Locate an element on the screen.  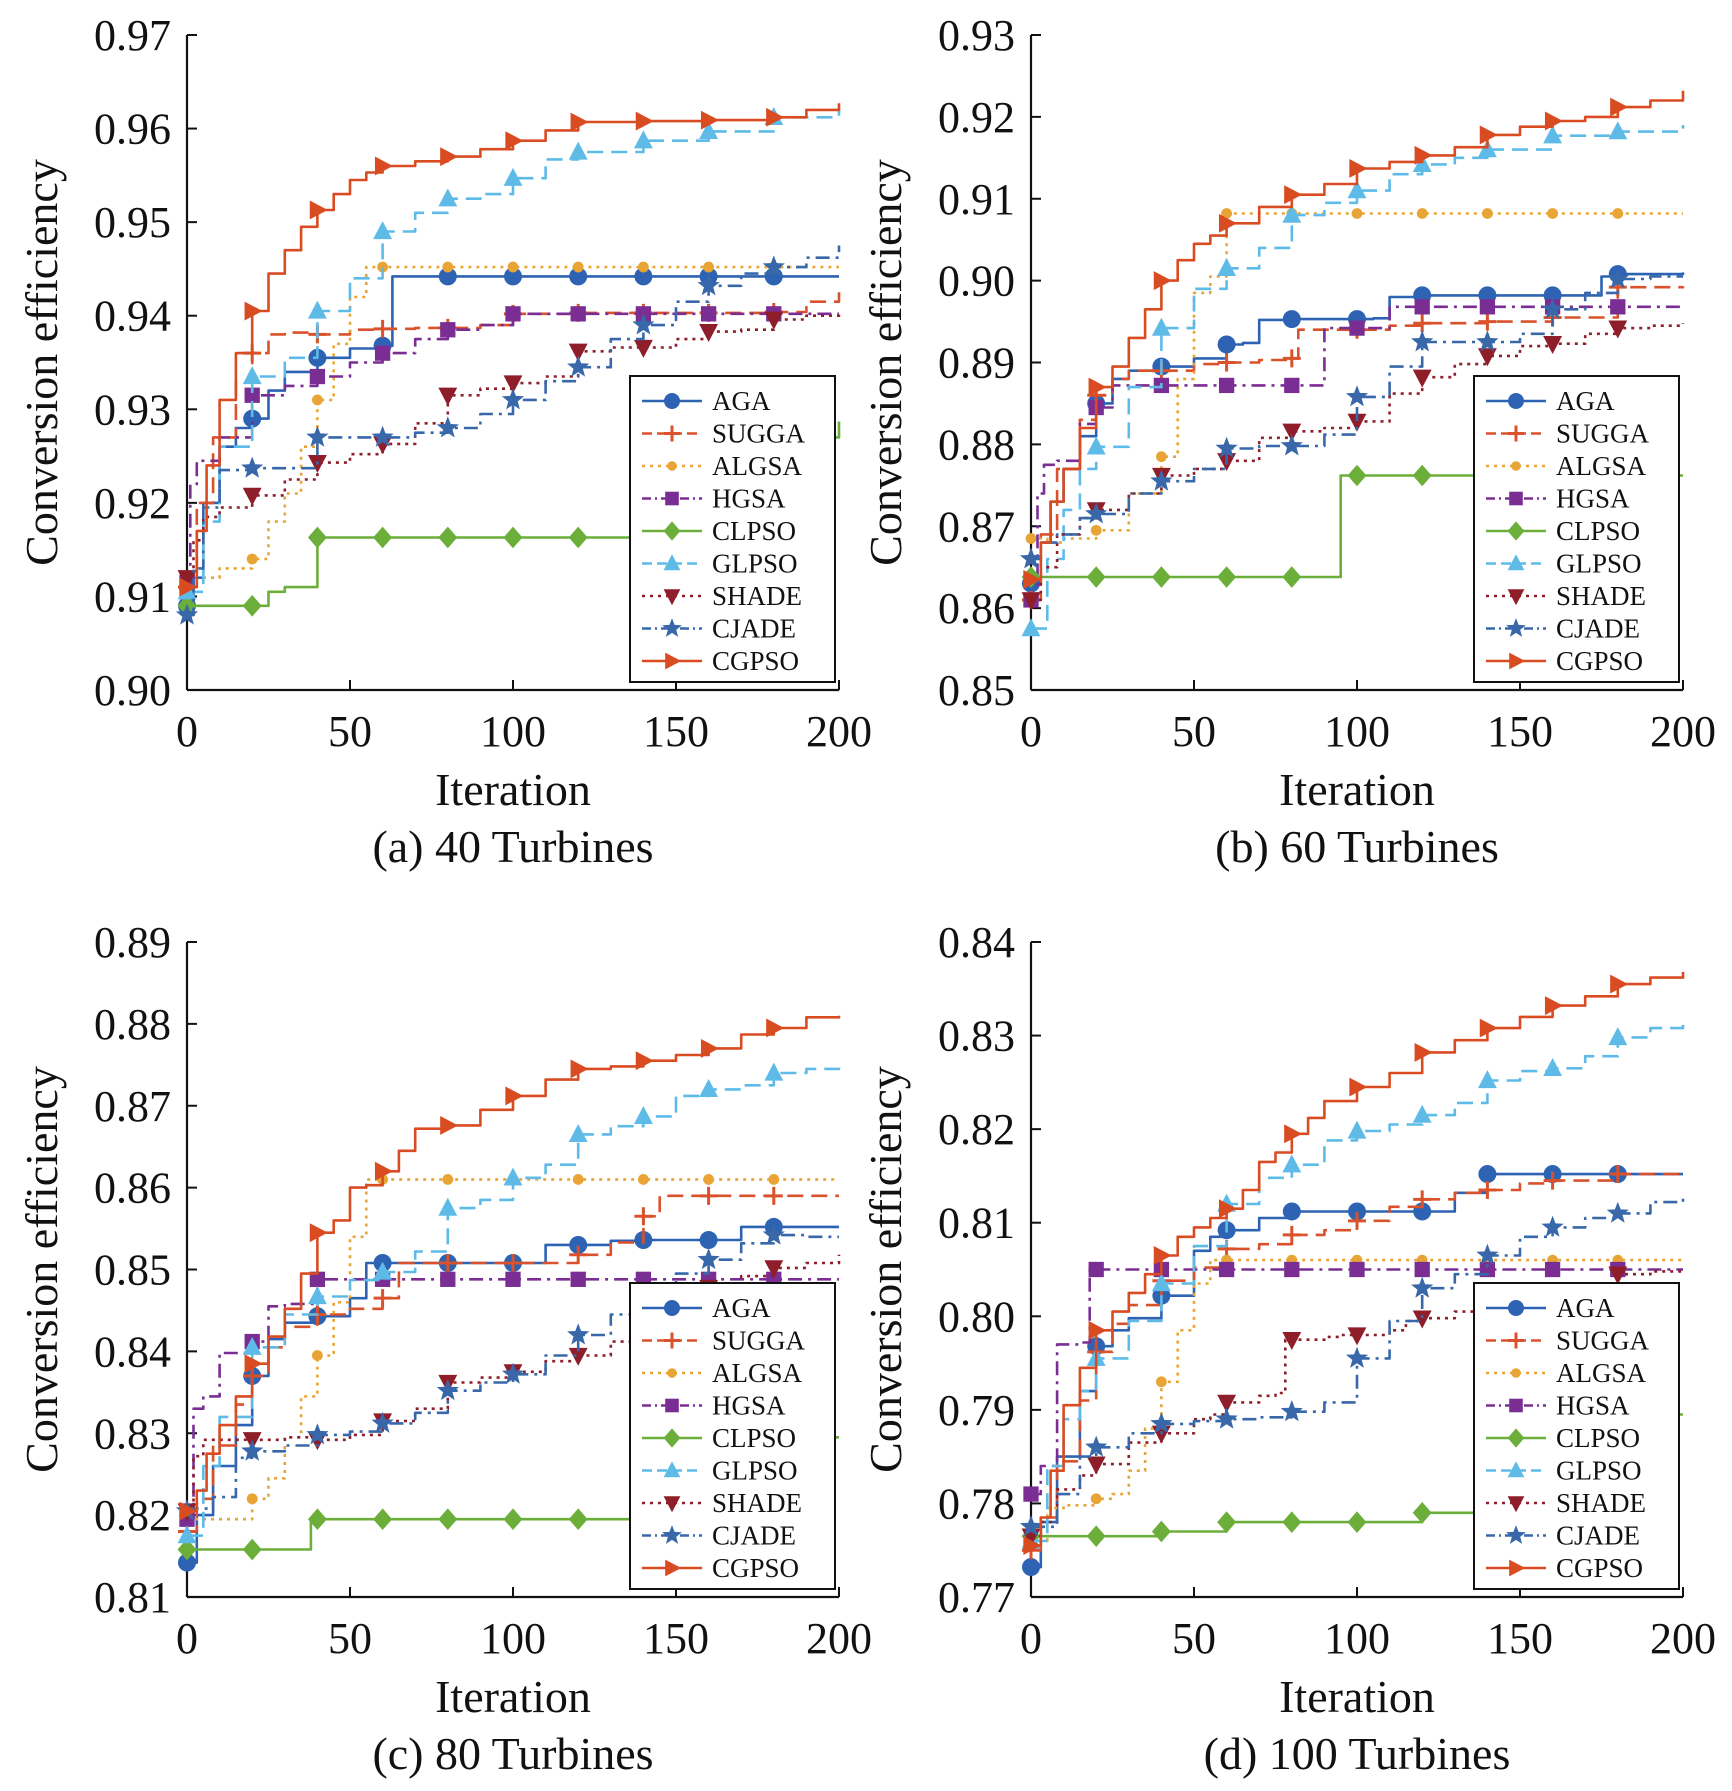
y-tick-label: 0.86 is located at coordinates (976, 608).